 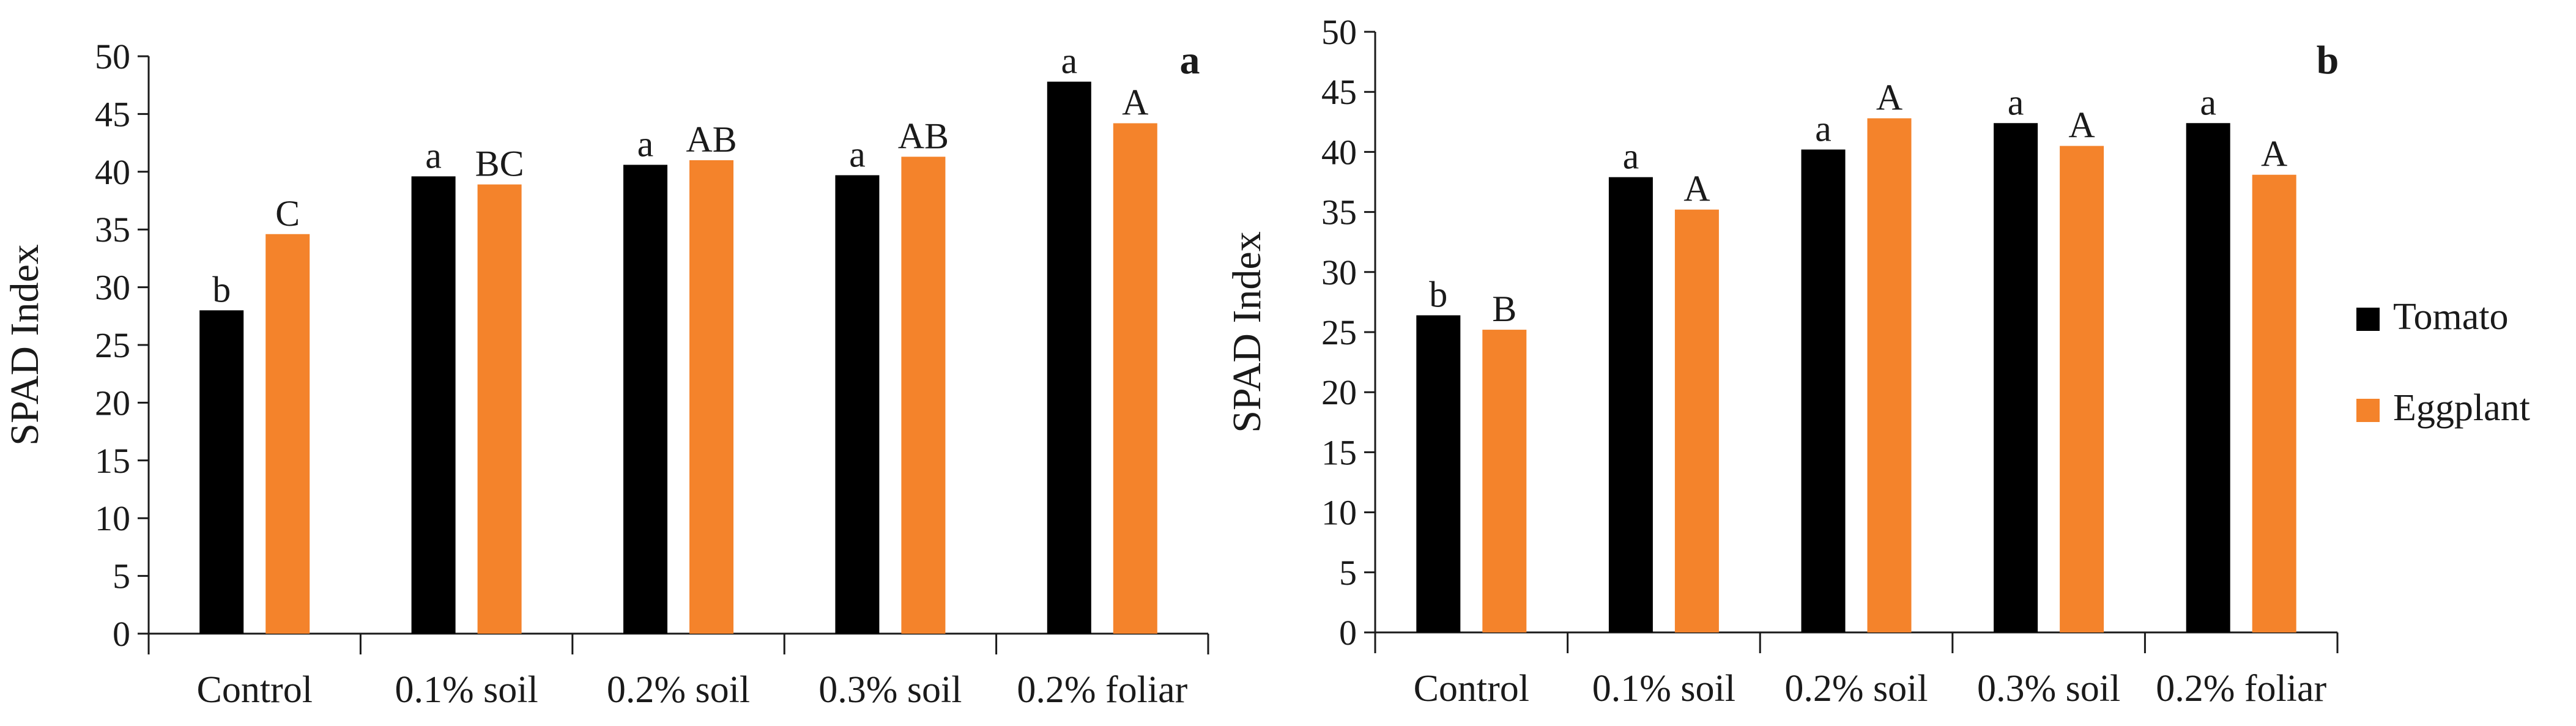 I want to click on legend: Tomato Eggplant, so click(x=2443, y=362).